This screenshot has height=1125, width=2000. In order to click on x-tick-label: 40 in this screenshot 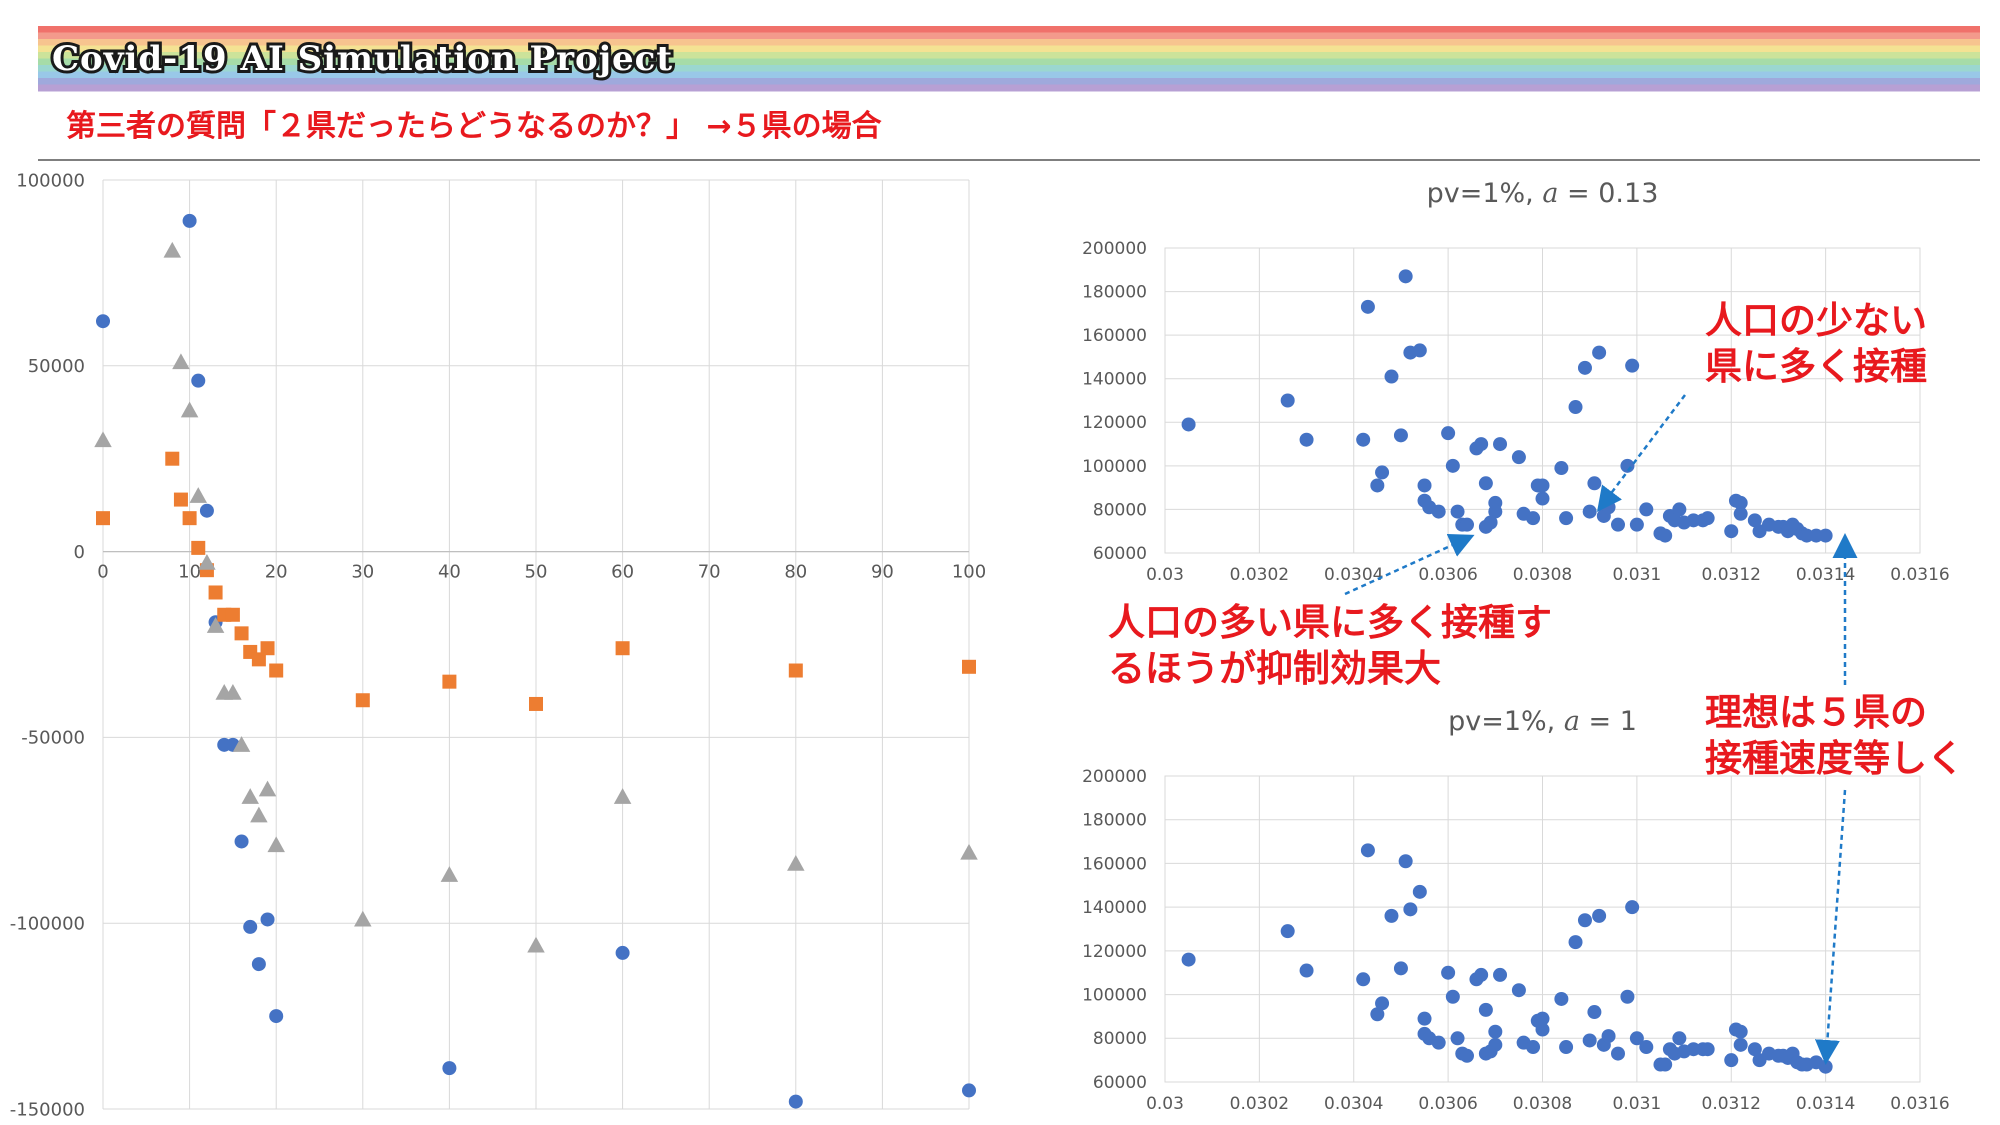, I will do `click(449, 572)`.